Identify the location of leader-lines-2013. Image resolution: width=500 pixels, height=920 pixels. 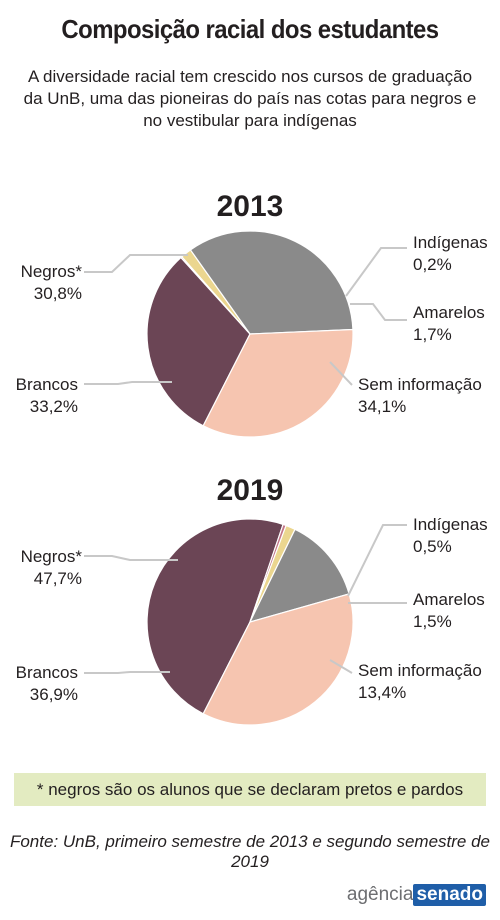
(245, 316).